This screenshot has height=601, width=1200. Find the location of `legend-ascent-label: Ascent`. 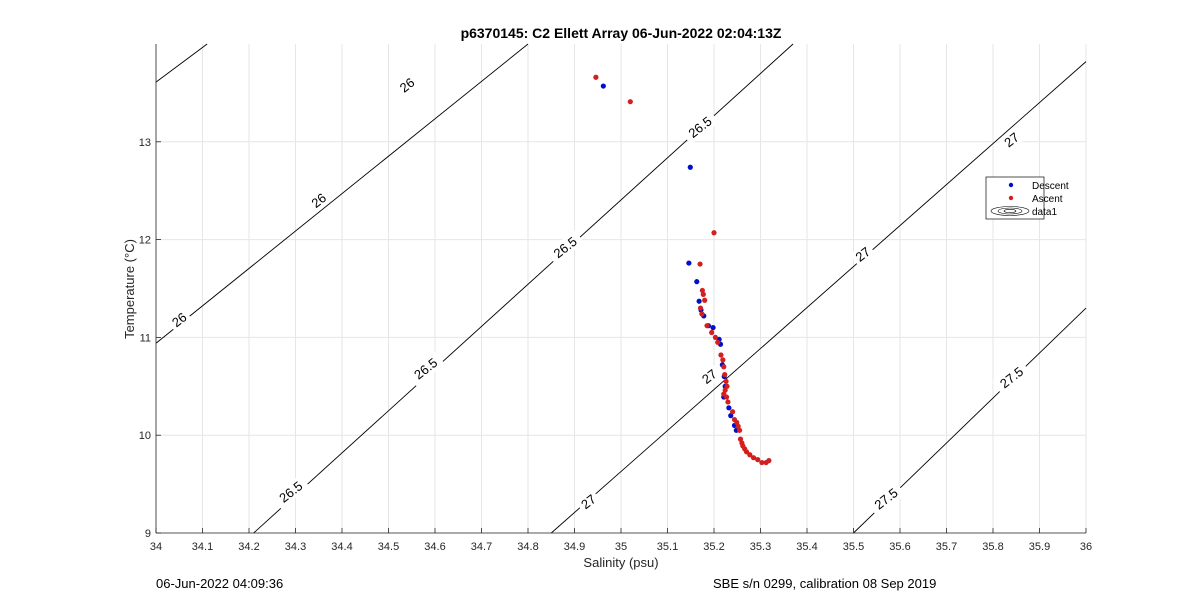

legend-ascent-label: Ascent is located at coordinates (1047, 199).